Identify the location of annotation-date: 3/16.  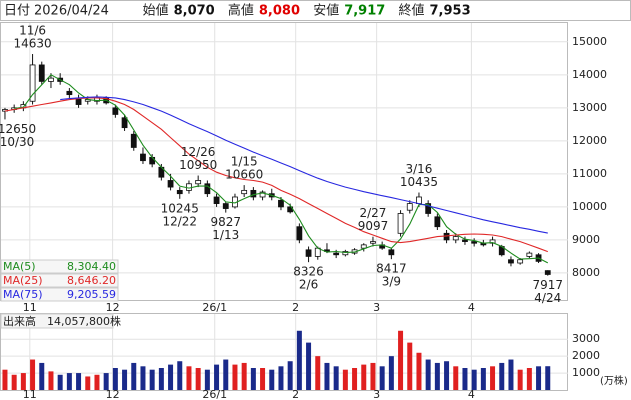
(418, 169).